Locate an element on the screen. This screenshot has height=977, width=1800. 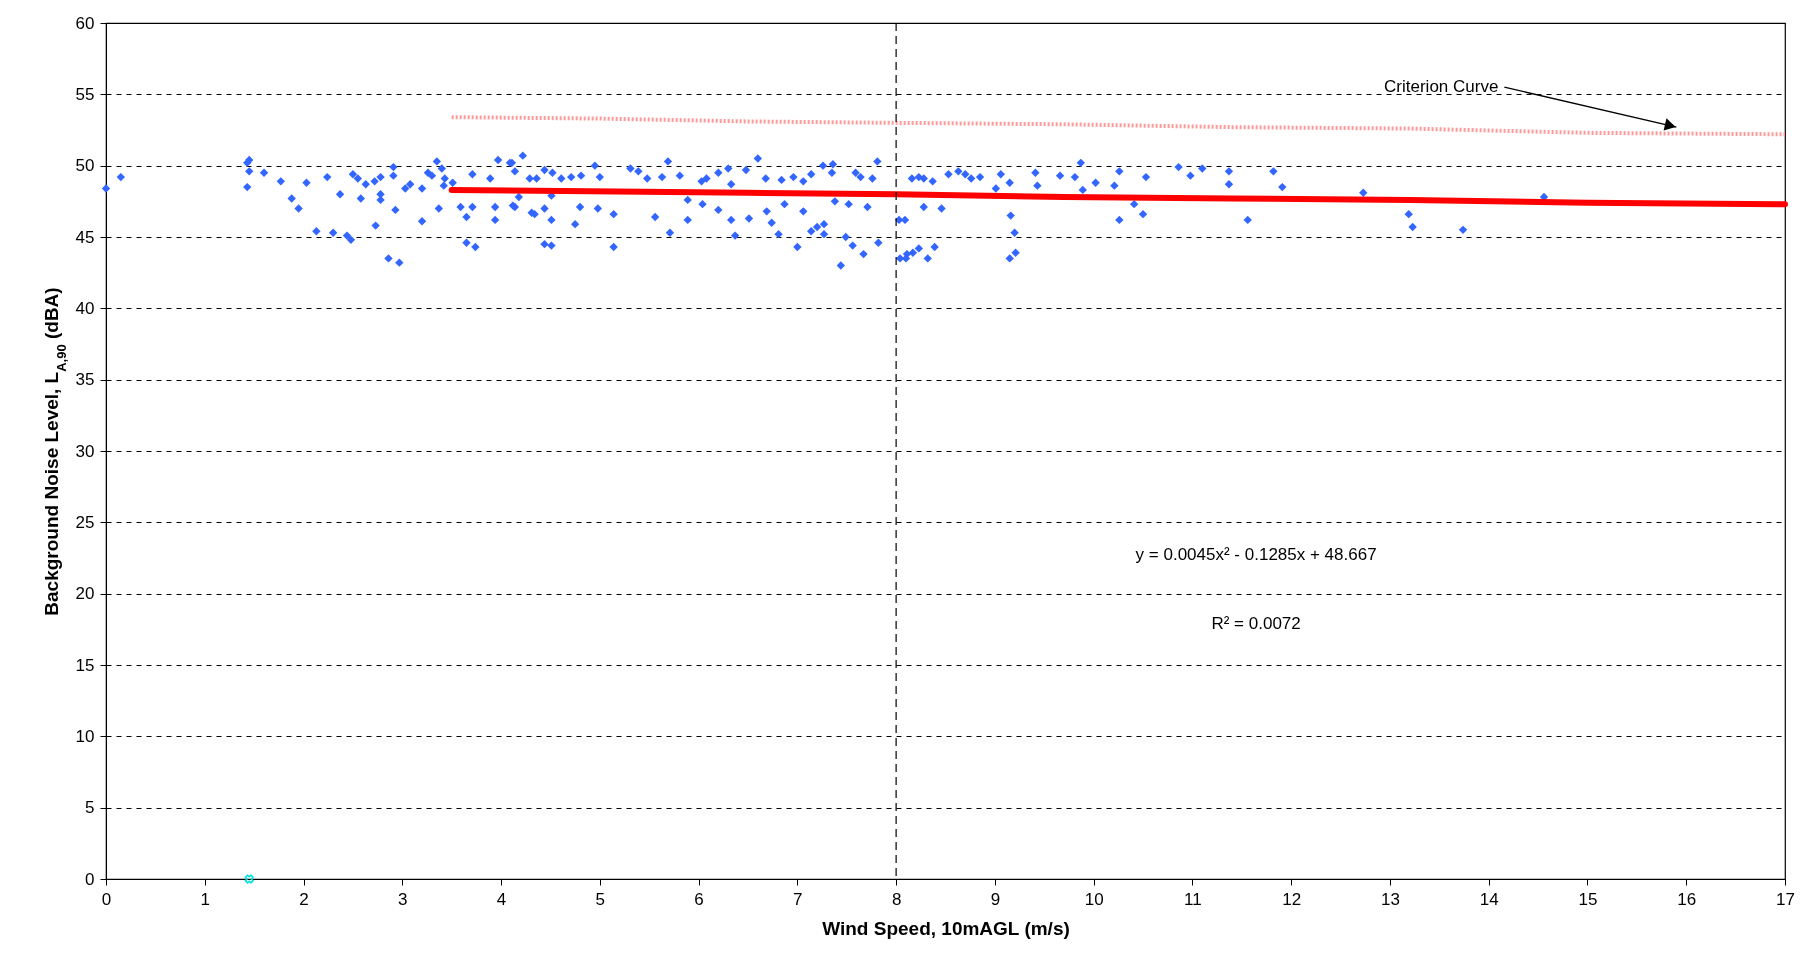
y-tick-label: 10 is located at coordinates (85, 736).